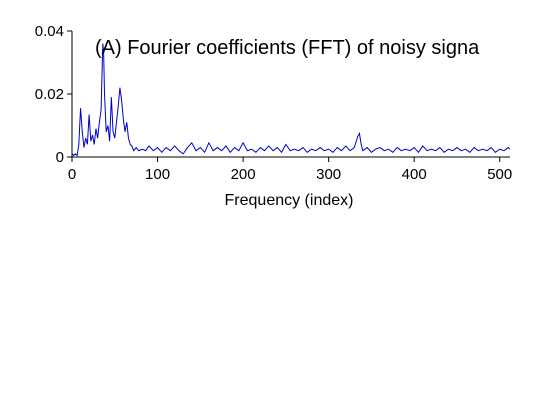 Image resolution: width=560 pixels, height=420 pixels. Describe the element at coordinates (328, 174) in the screenshot. I see `x-tick-label: 300` at that location.